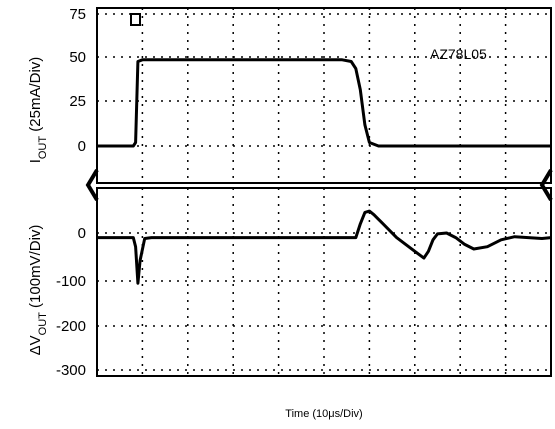 This screenshot has width=555, height=429. I want to click on voltage-tick-label: -100, so click(71, 281).